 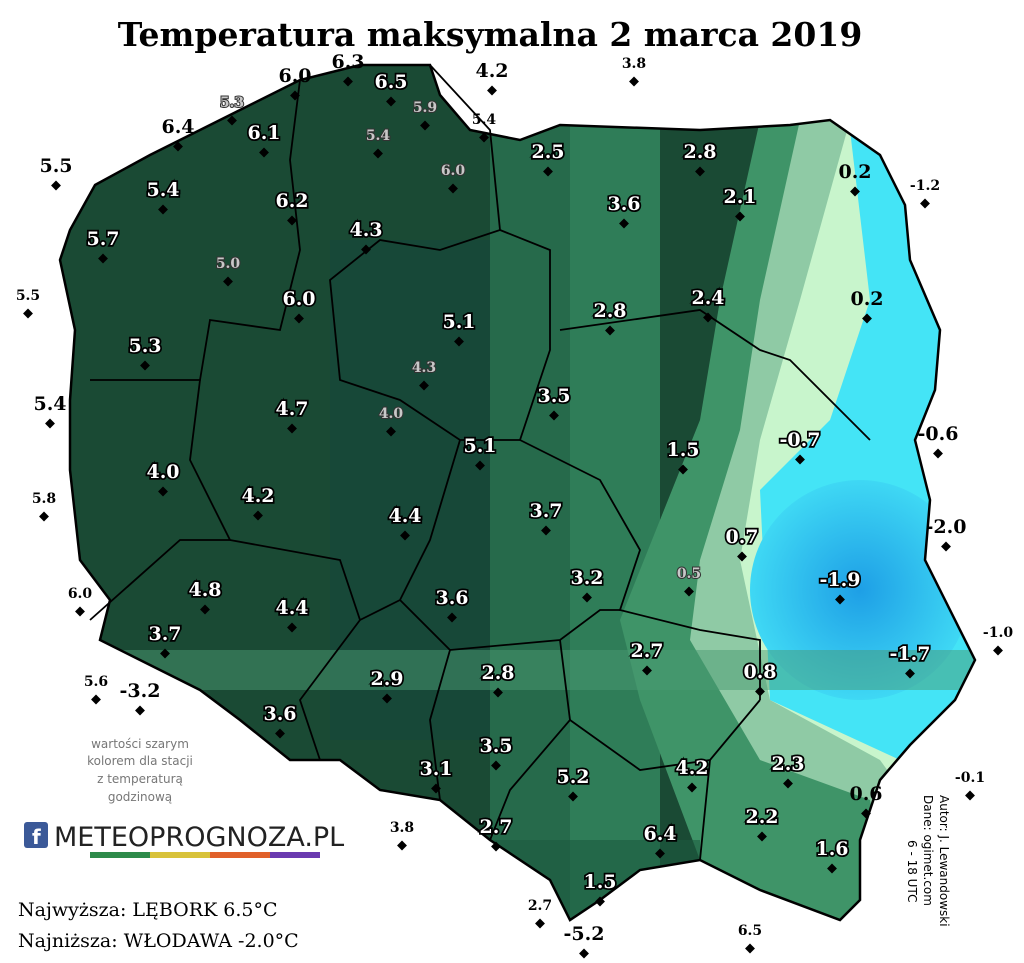 What do you see at coordinates (205, 855) in the screenshot?
I see `logo-bar` at bounding box center [205, 855].